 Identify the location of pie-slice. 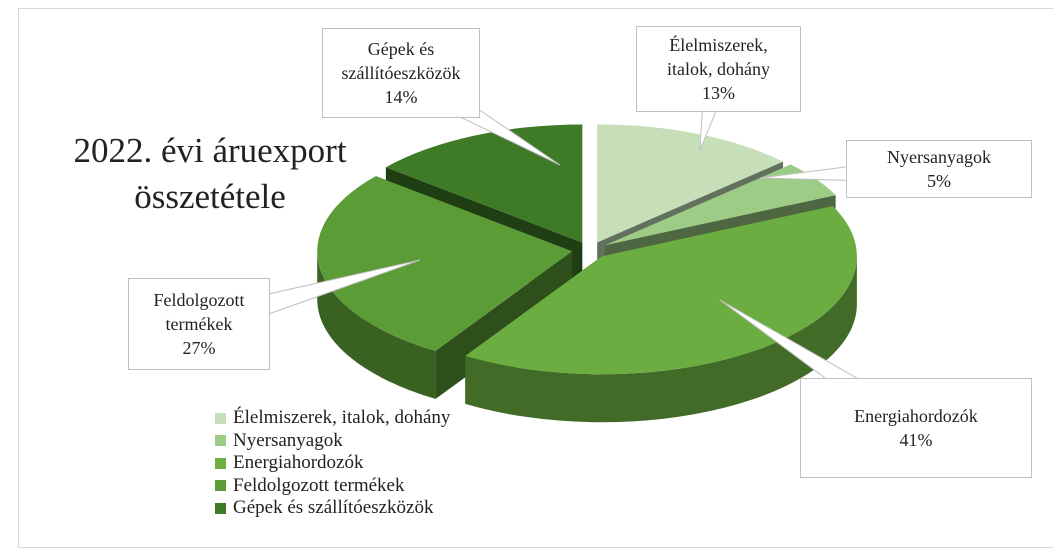
(661, 314).